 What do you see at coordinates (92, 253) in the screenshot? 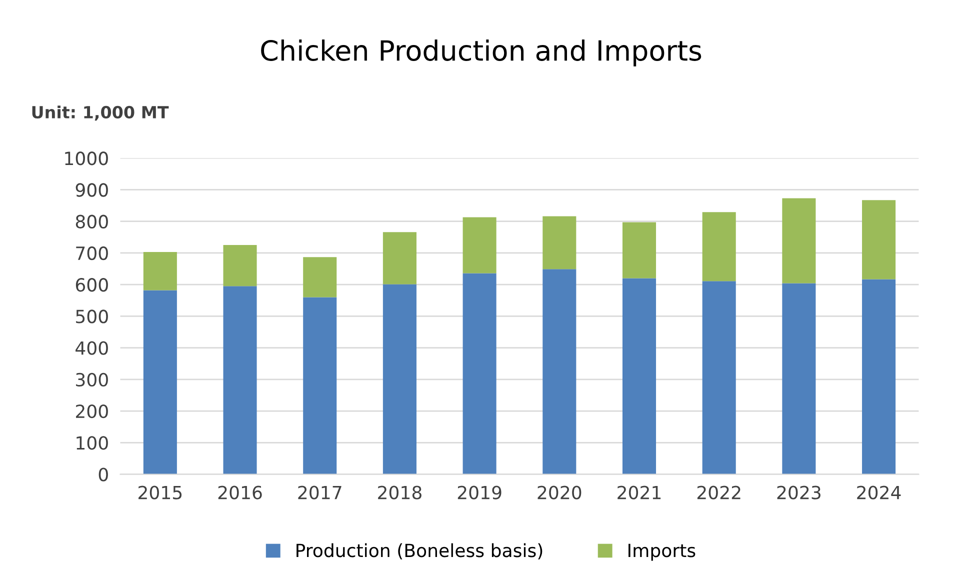
I see `y-tick-label: 700` at bounding box center [92, 253].